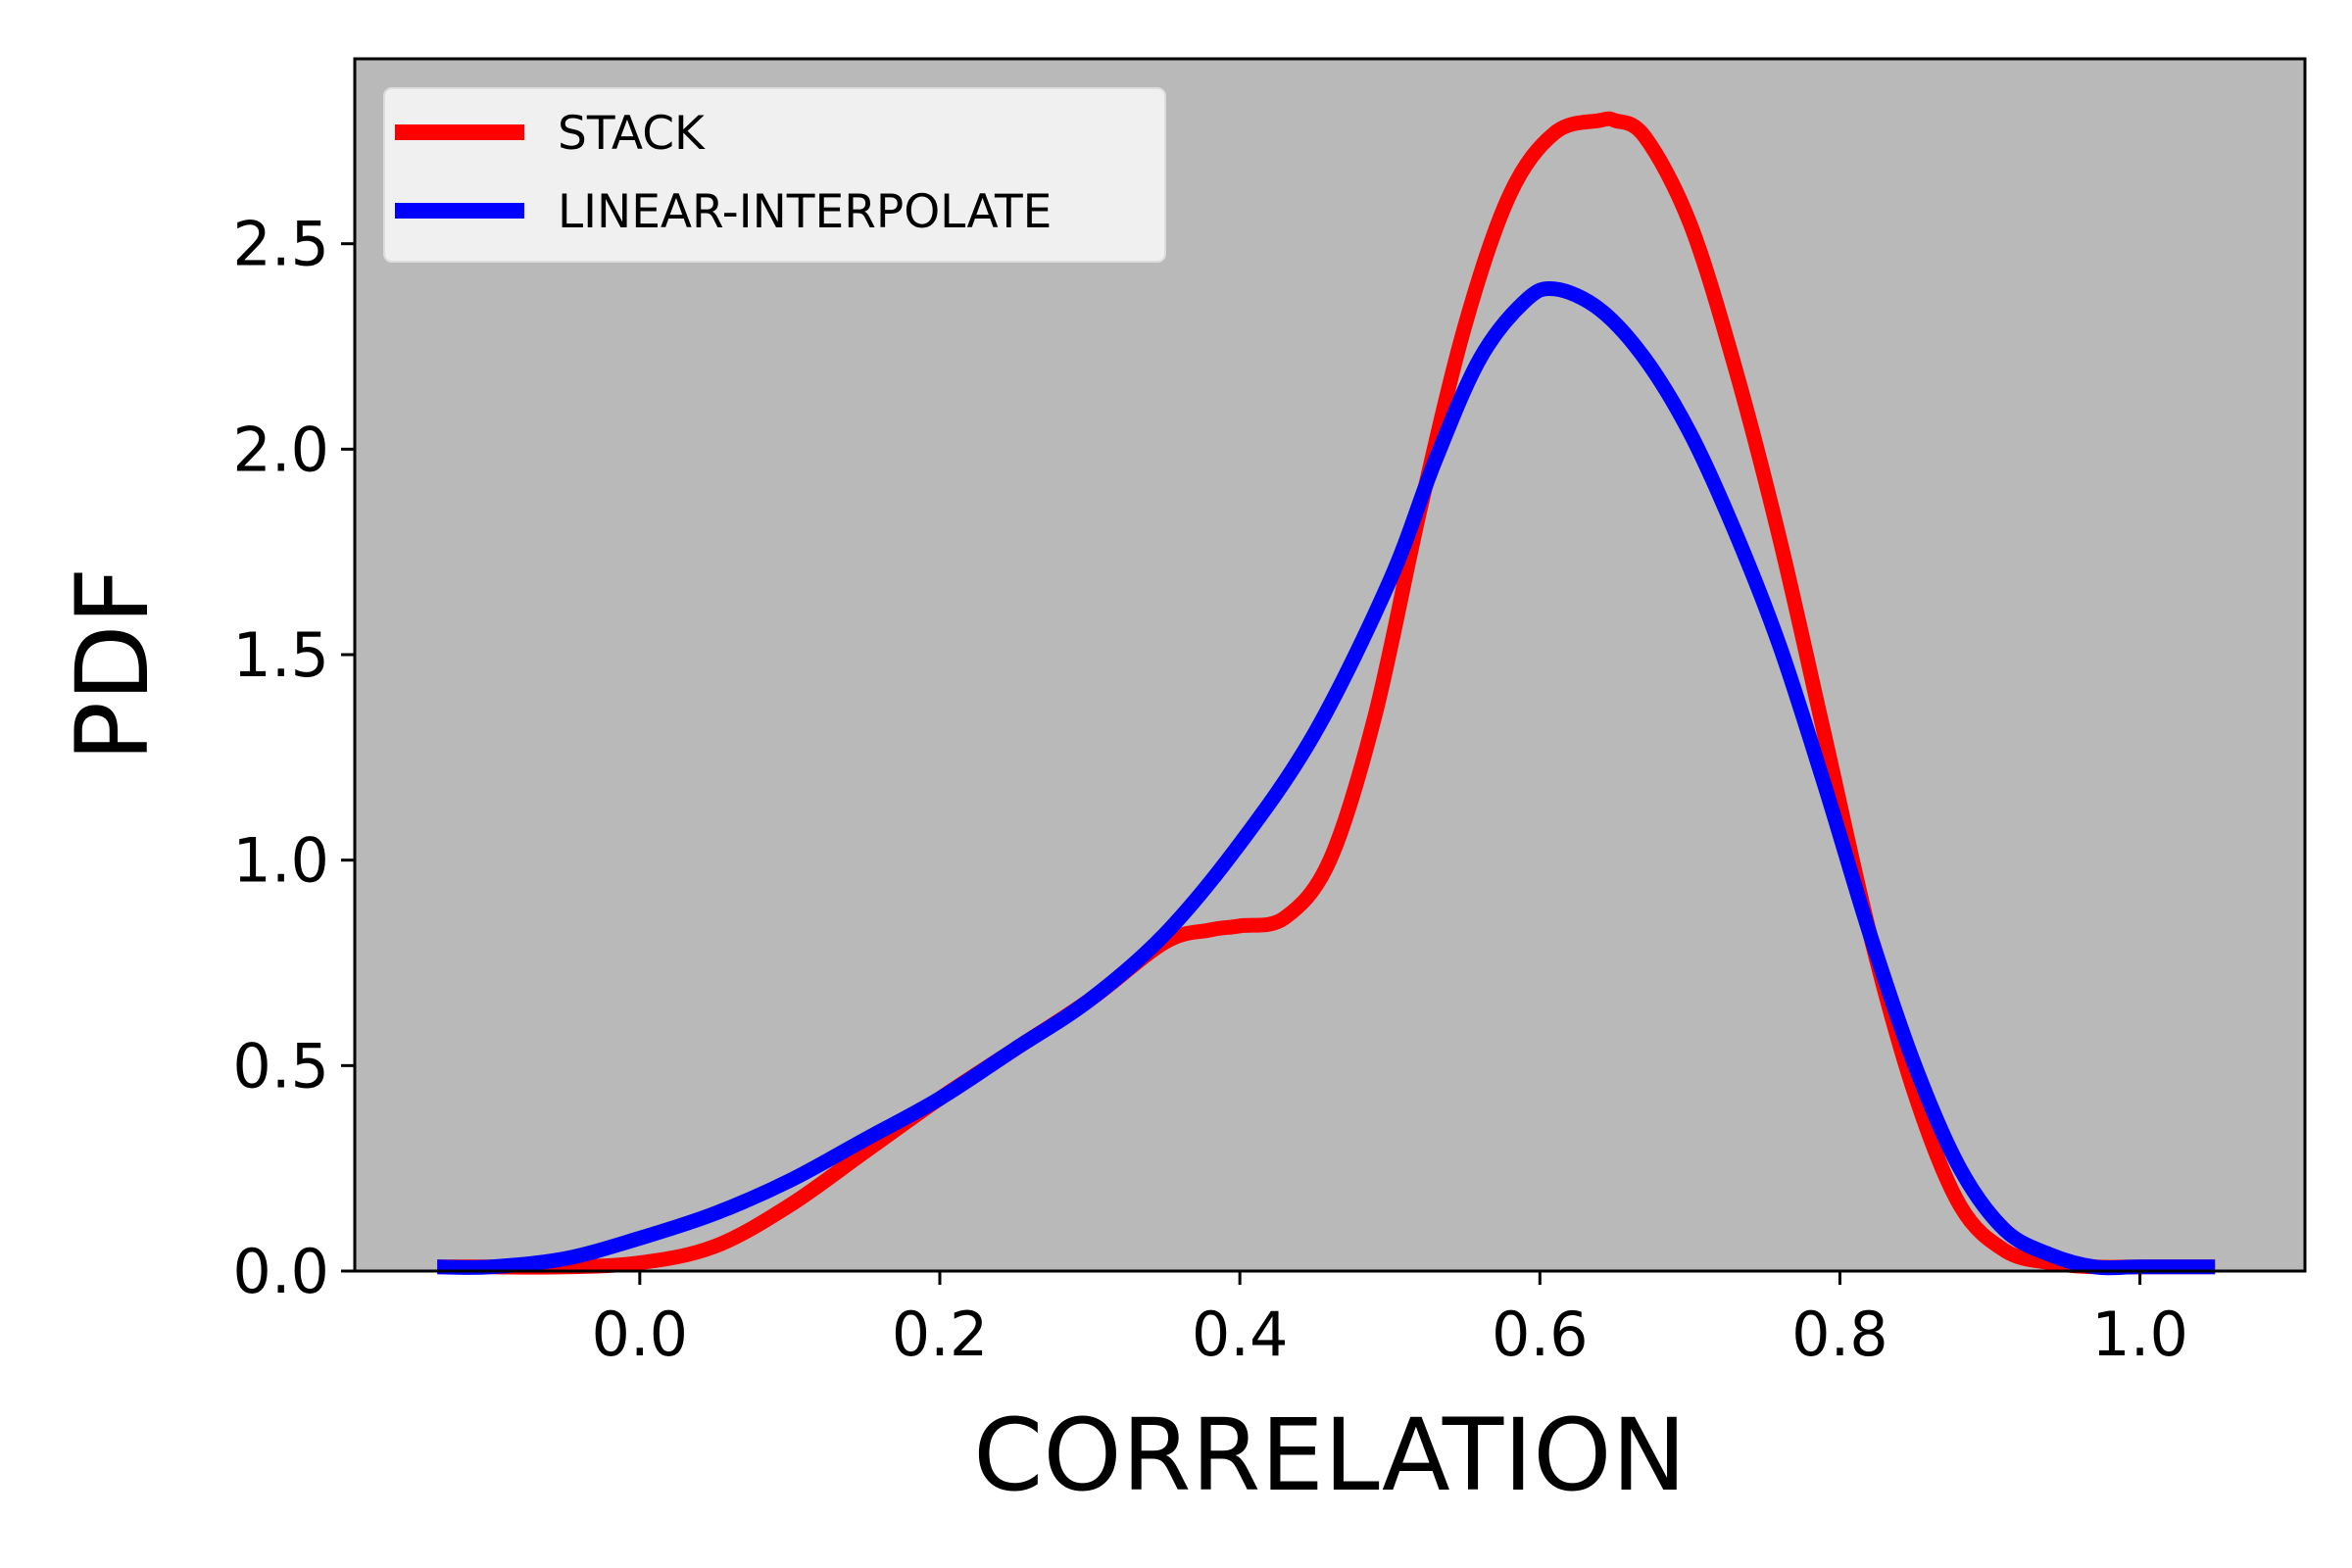 Image resolution: width=2352 pixels, height=1568 pixels. I want to click on x-axis: 0.0 0.2 0.4 0.6 0.8 1.0, so click(1390, 1320).